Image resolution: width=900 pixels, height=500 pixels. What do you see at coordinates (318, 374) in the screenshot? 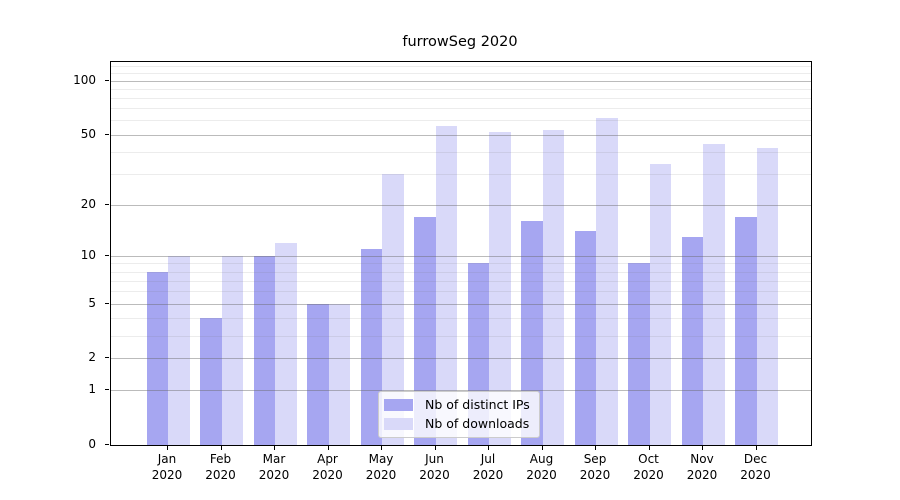
I see `bar-distinct-ips-apr-2020` at bounding box center [318, 374].